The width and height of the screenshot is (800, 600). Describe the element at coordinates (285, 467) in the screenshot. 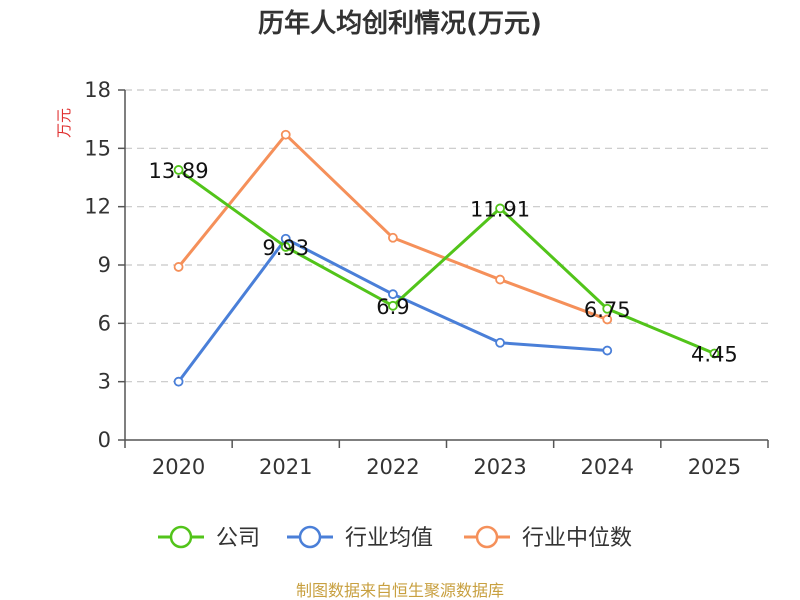

I see `x-tick-label-2021: 2021` at that location.